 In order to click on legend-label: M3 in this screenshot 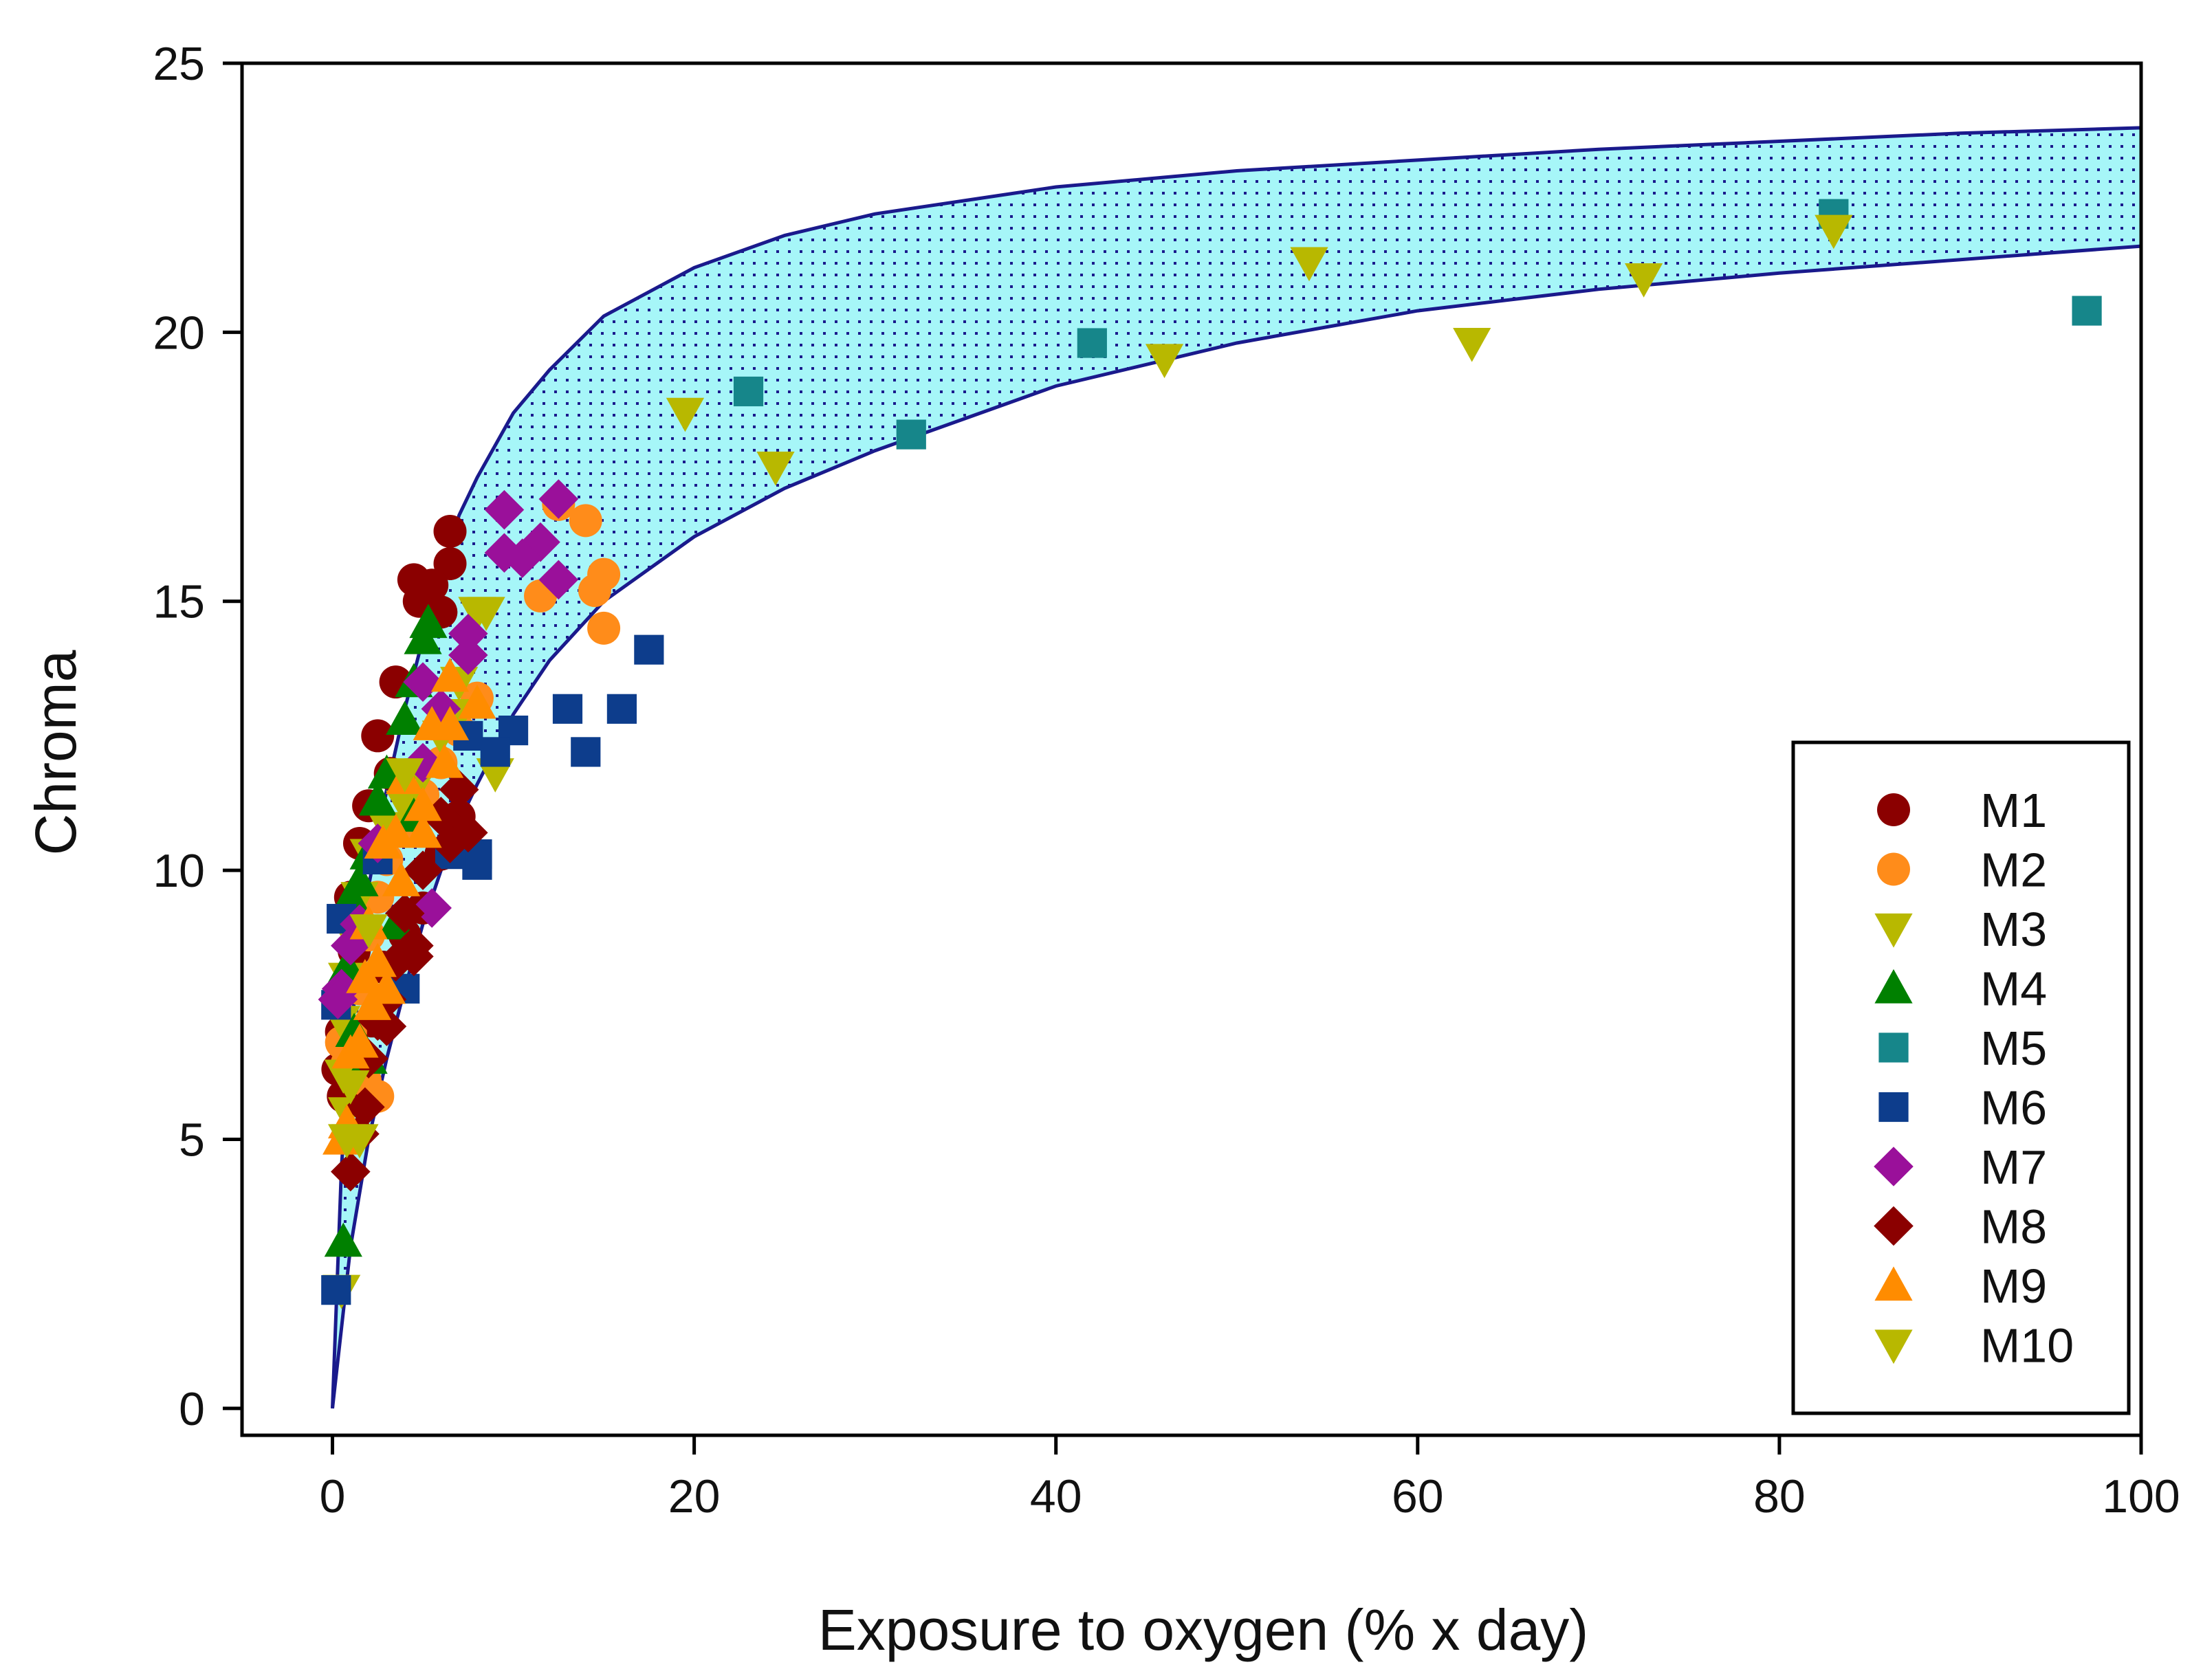, I will do `click(2013, 929)`.